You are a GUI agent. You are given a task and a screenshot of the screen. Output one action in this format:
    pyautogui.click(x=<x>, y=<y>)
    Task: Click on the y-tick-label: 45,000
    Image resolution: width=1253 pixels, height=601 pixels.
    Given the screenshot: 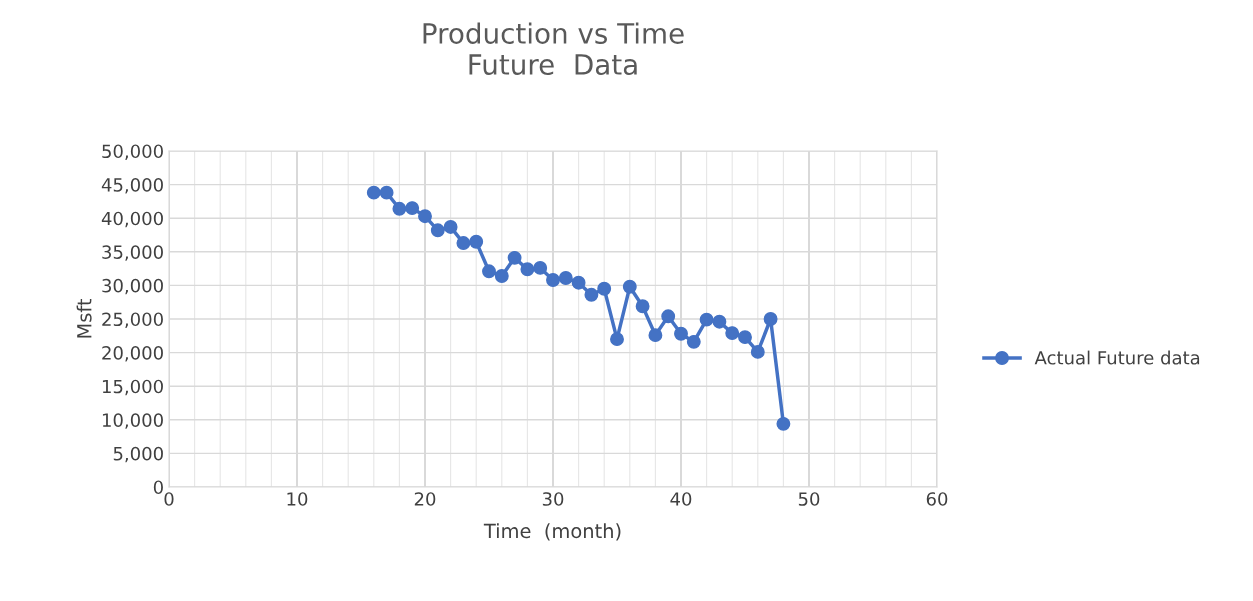 What is the action you would take?
    pyautogui.click(x=132, y=186)
    